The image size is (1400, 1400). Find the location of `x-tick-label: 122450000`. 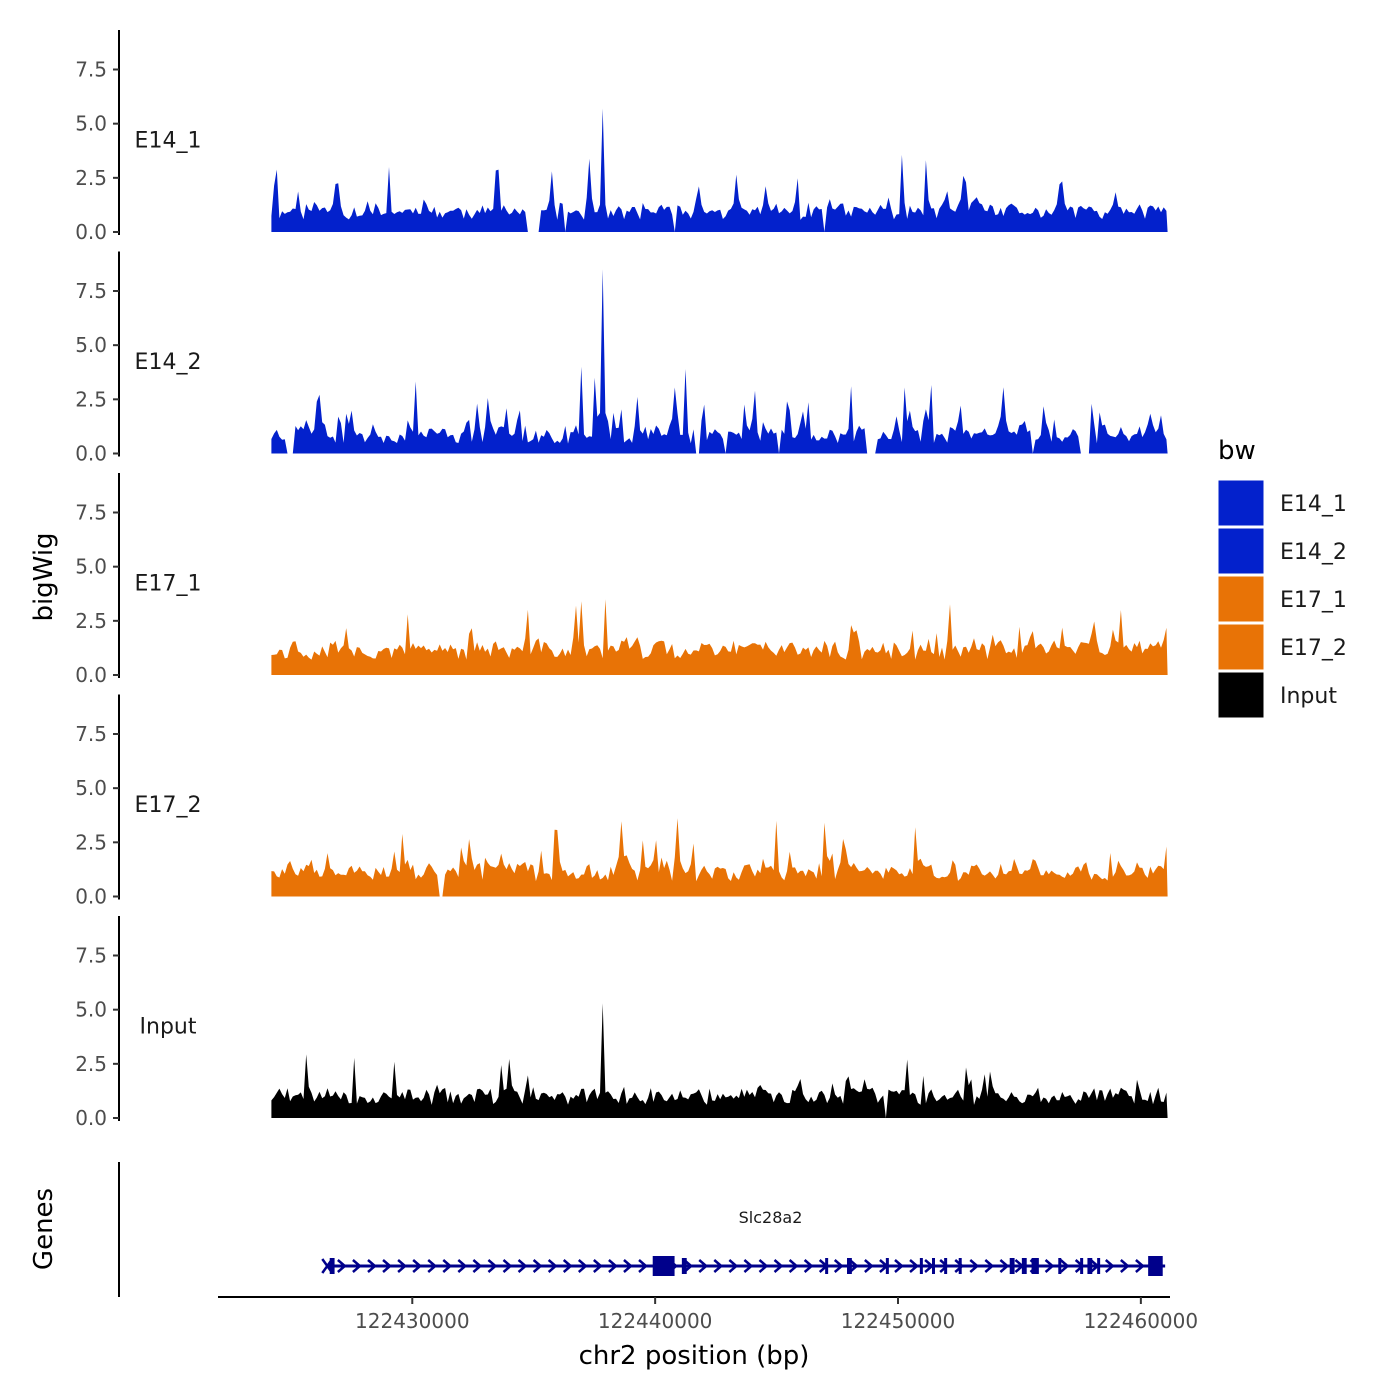

x-tick-label: 122450000 is located at coordinates (898, 1321).